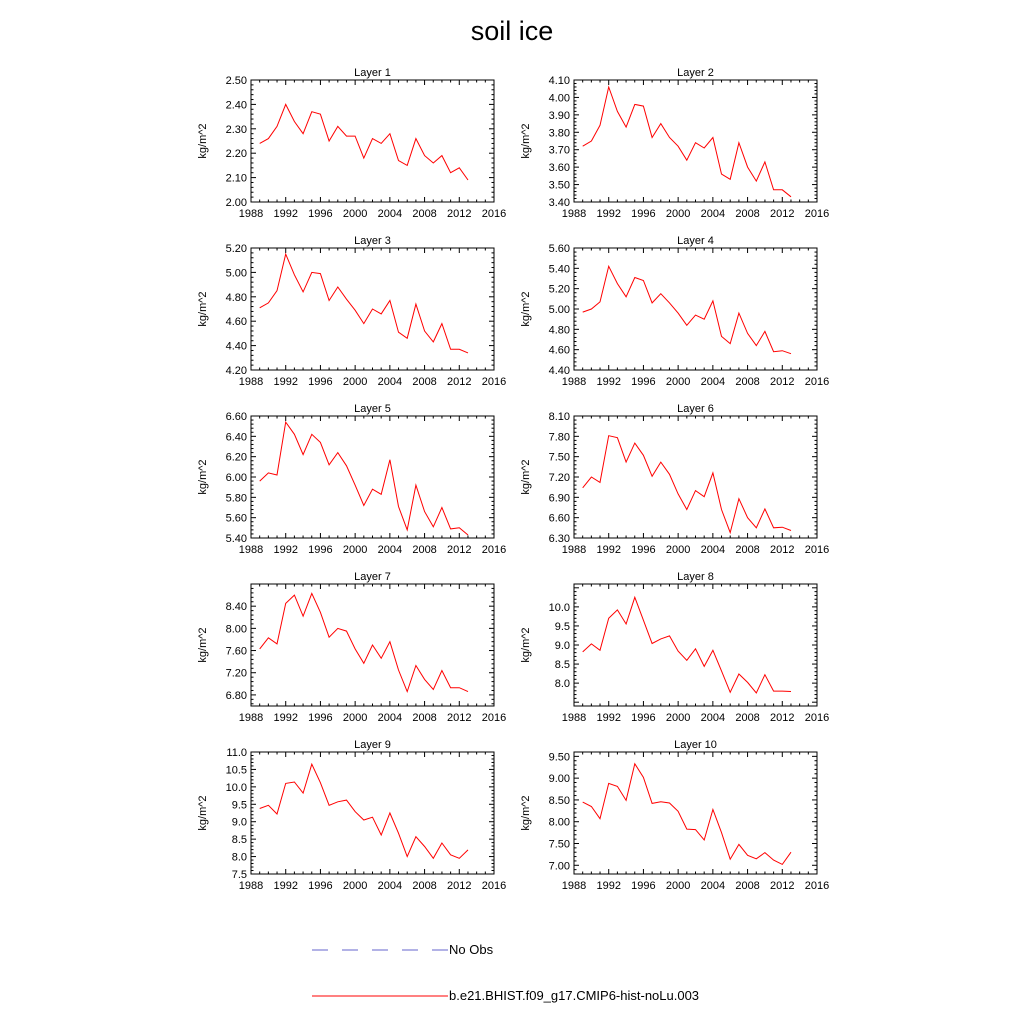  Describe the element at coordinates (236, 203) in the screenshot. I see `y-tick-label: 2.00` at that location.